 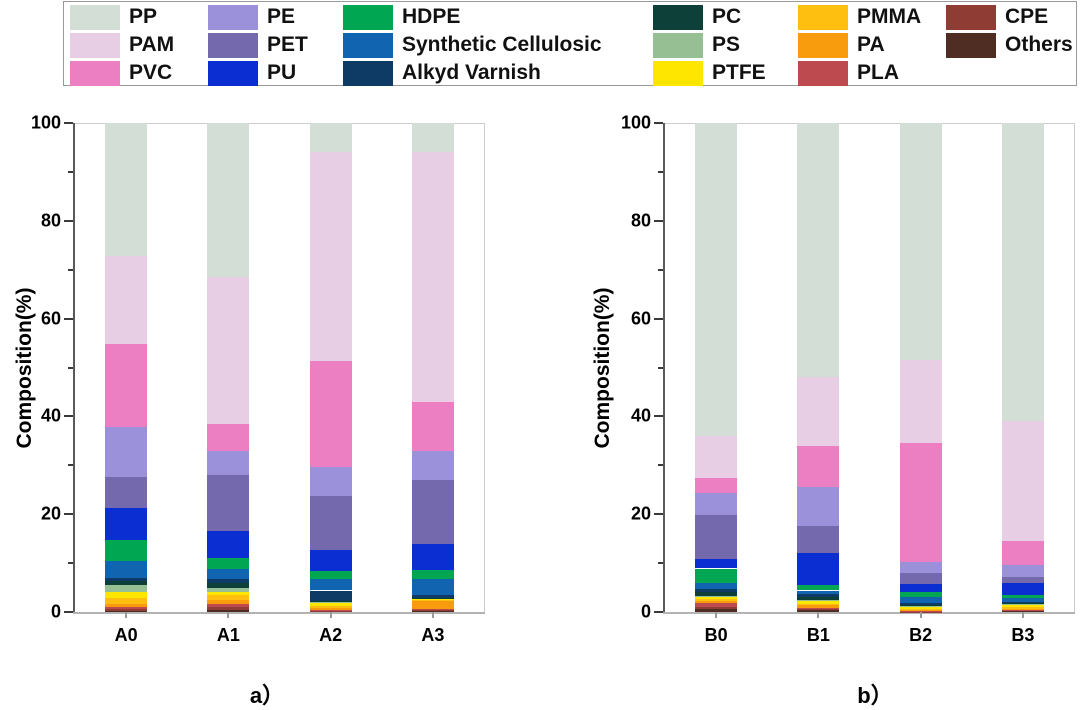 What do you see at coordinates (228, 608) in the screenshot?
I see `bar-segment-A1-CPE` at bounding box center [228, 608].